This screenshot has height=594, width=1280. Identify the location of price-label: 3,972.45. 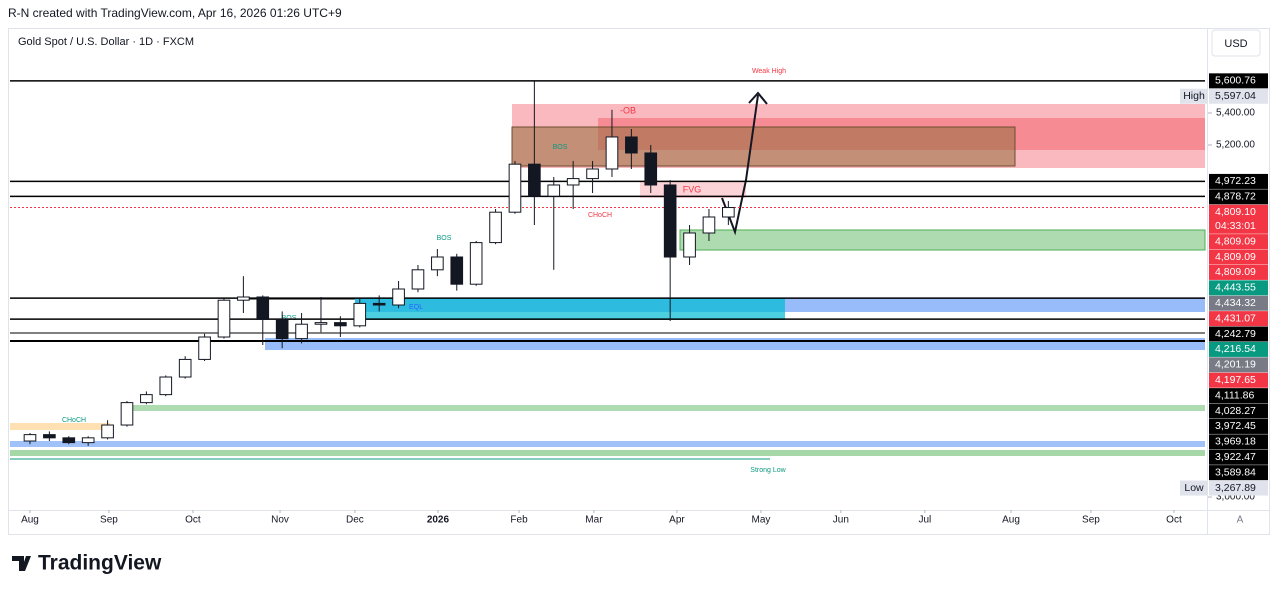
(1235, 426).